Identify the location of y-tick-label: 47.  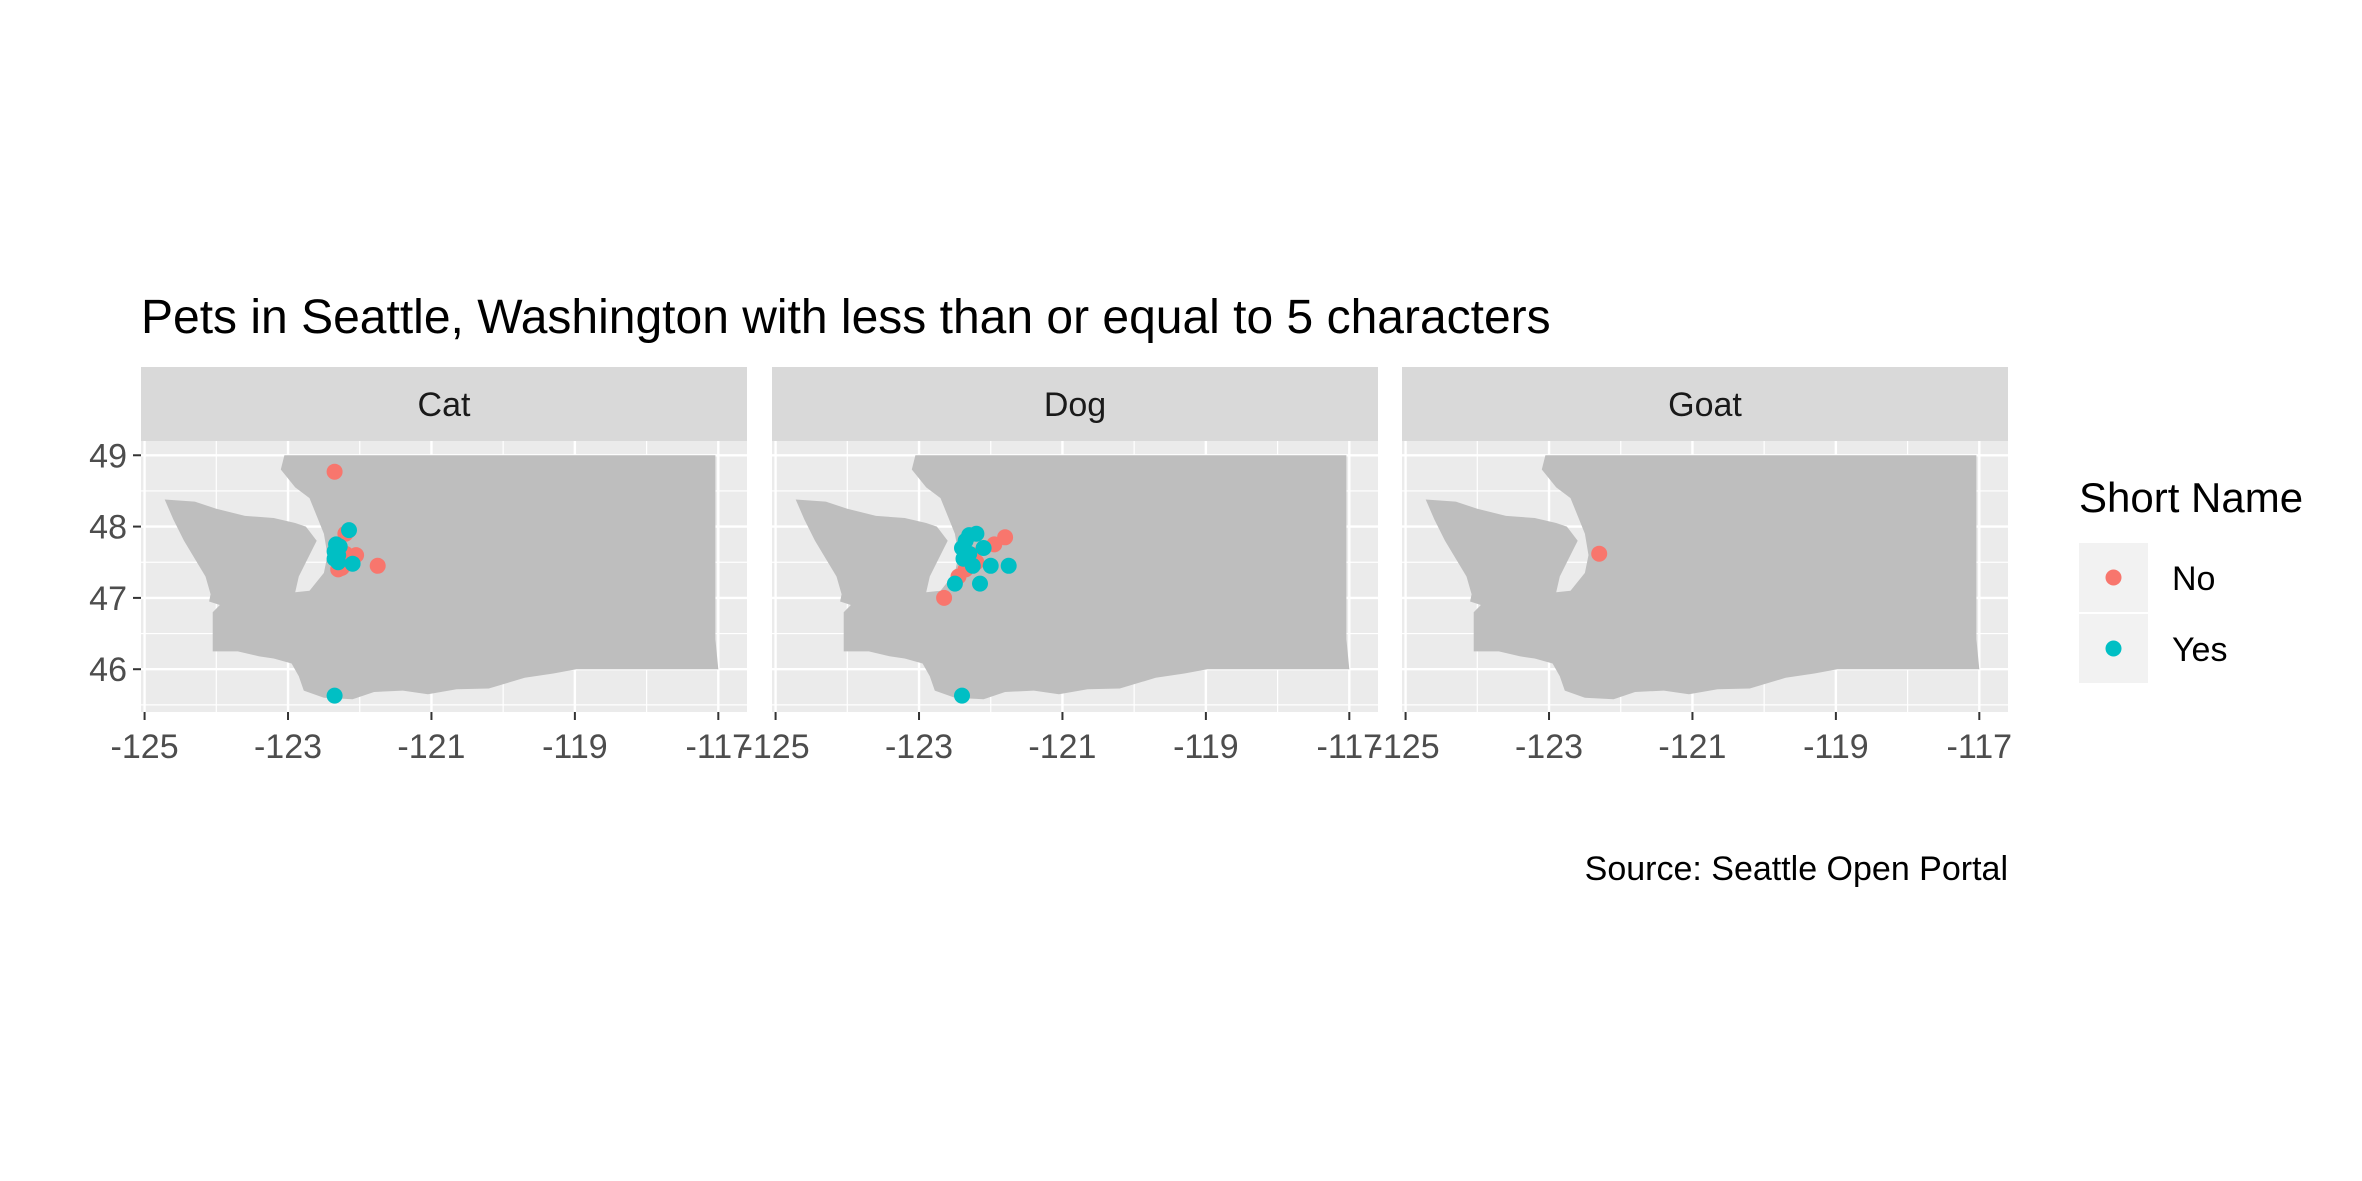
(108, 599).